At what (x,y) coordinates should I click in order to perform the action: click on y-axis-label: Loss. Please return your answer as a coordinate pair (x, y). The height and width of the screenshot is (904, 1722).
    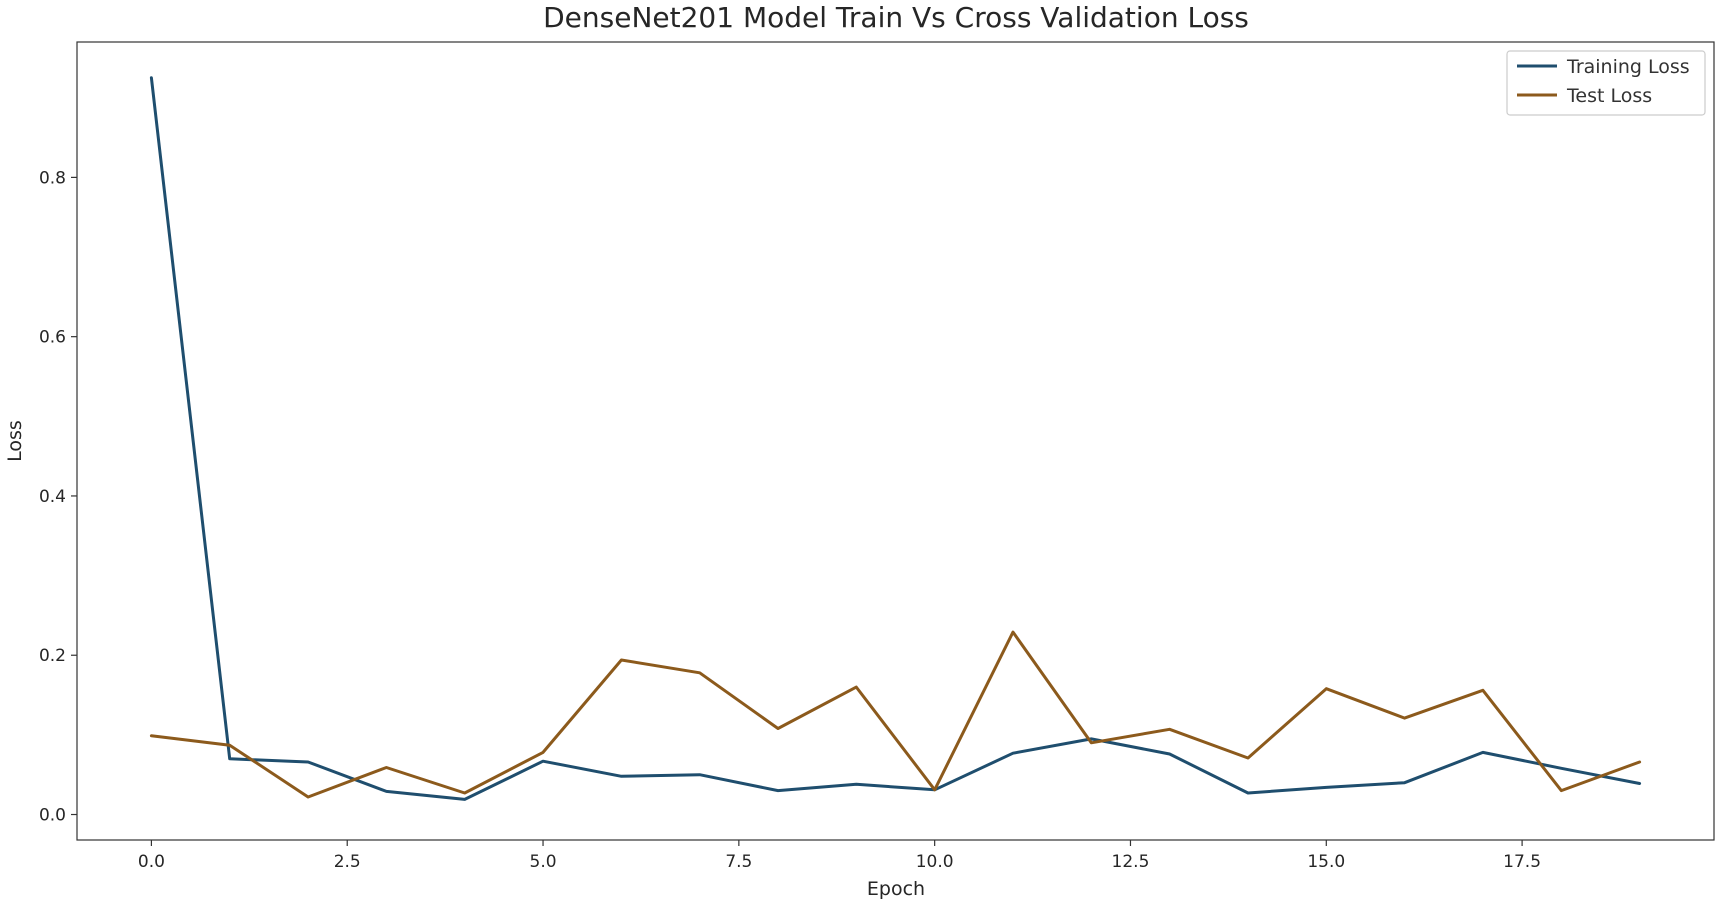
    Looking at the image, I should click on (15, 441).